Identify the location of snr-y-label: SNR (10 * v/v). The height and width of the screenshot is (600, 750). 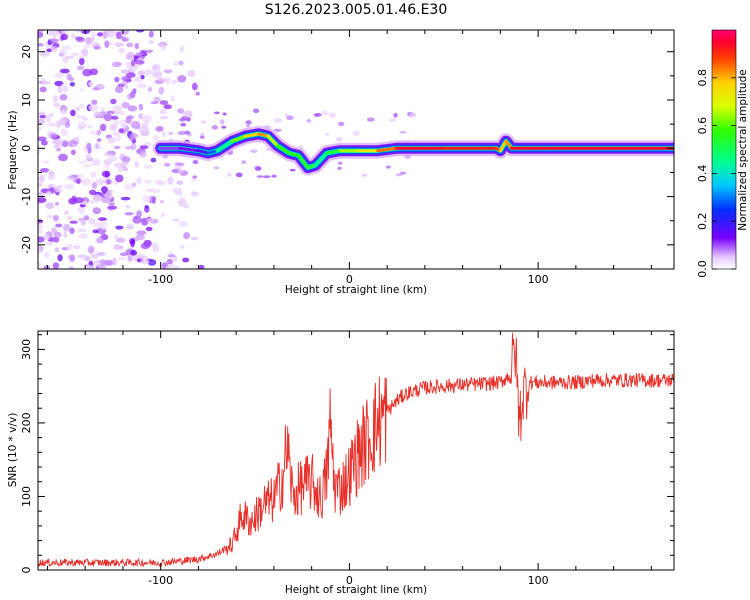
(13, 450).